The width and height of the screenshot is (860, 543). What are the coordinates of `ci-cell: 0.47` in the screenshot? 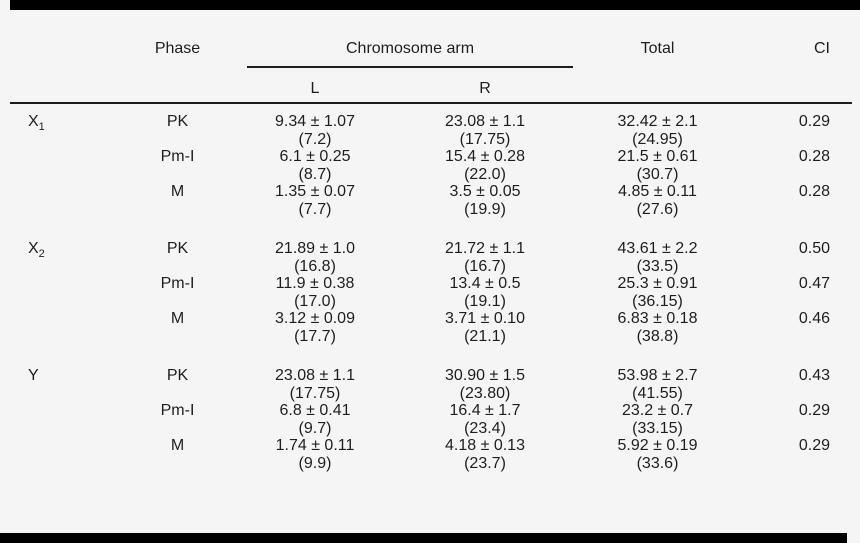 It's located at (814, 283).